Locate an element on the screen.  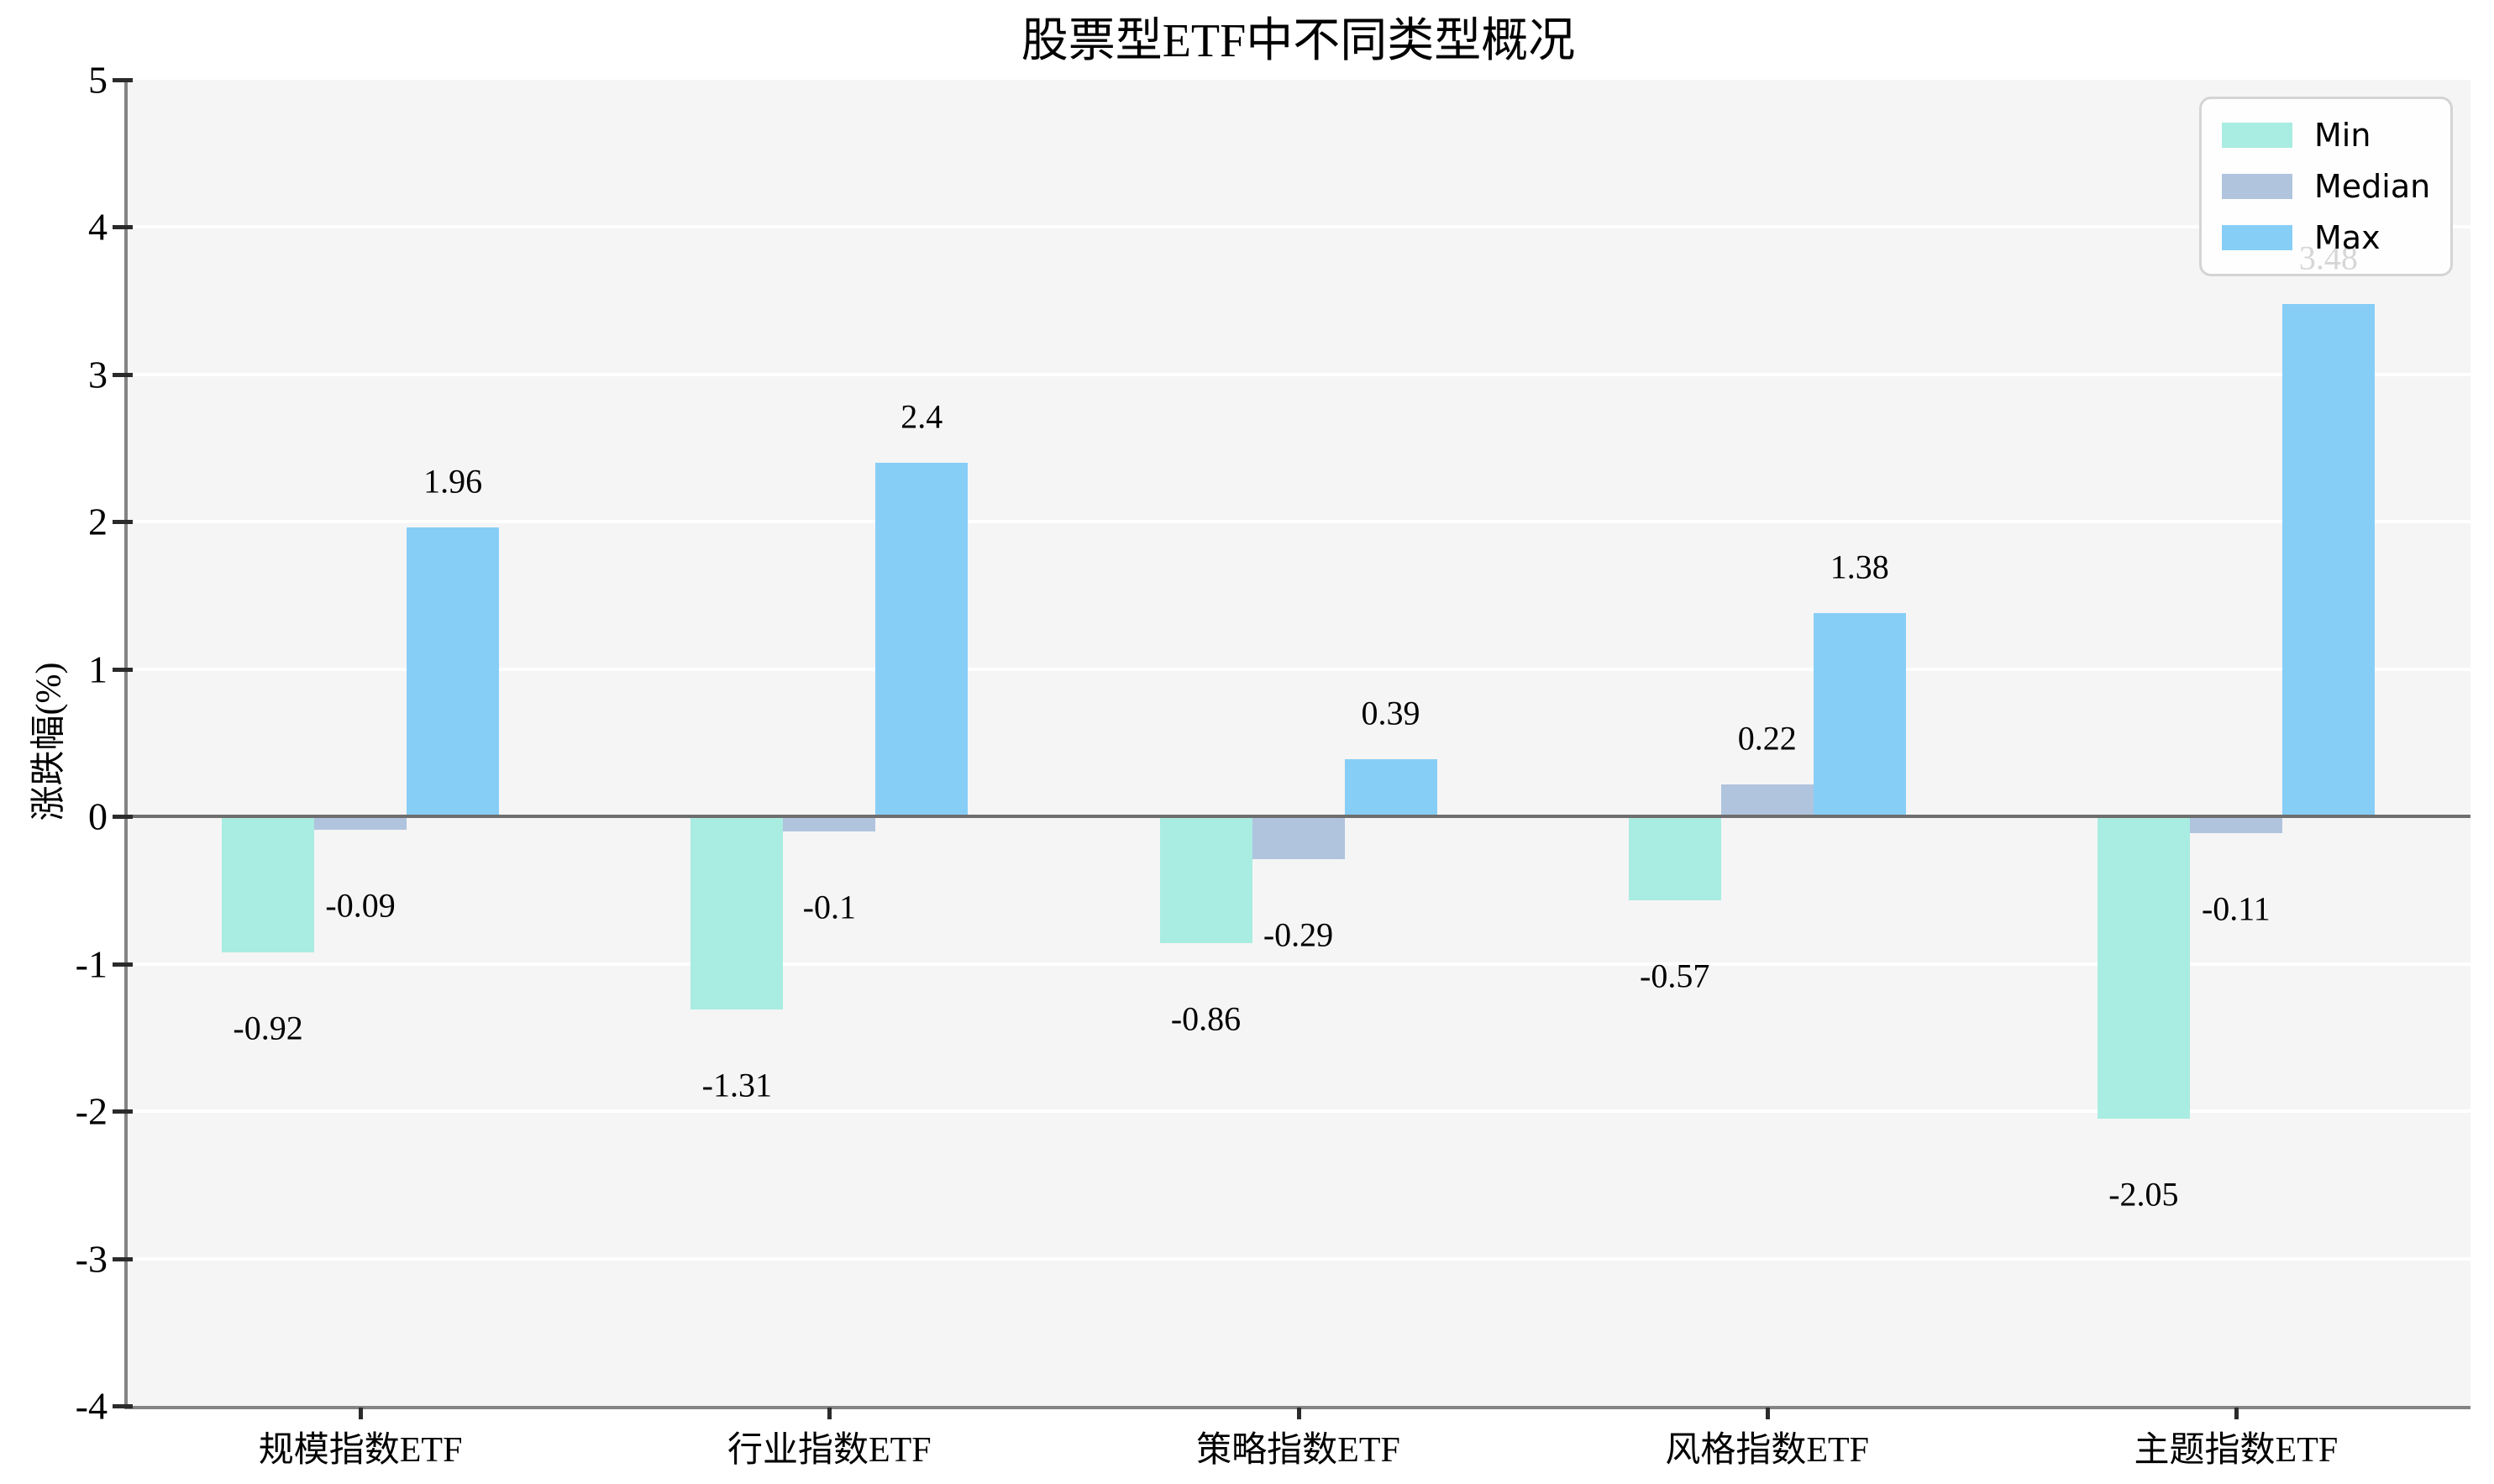
legend-swatch-max is located at coordinates (2257, 238).